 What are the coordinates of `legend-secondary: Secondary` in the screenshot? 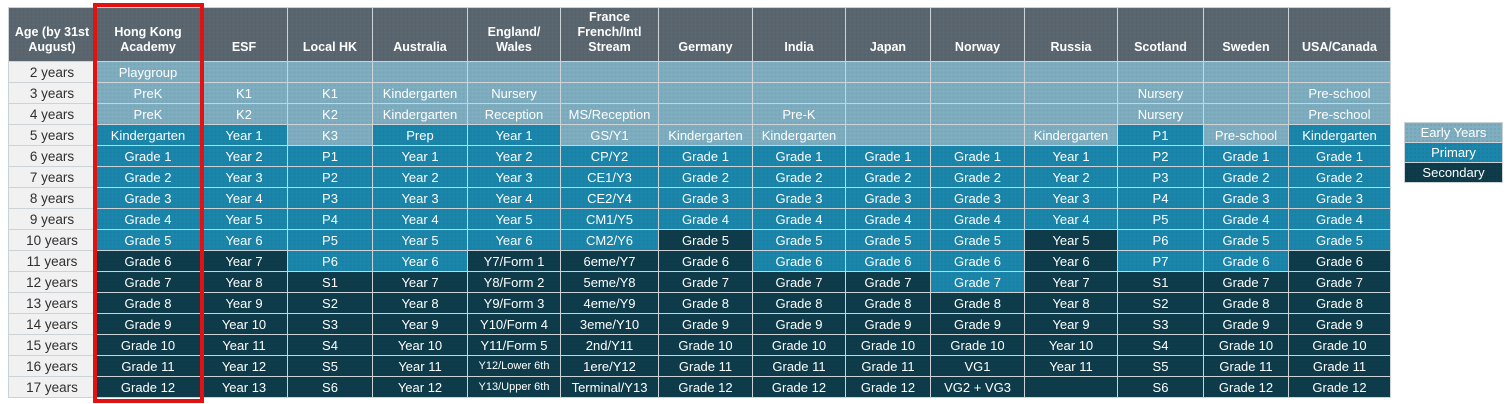 It's located at (1453, 172).